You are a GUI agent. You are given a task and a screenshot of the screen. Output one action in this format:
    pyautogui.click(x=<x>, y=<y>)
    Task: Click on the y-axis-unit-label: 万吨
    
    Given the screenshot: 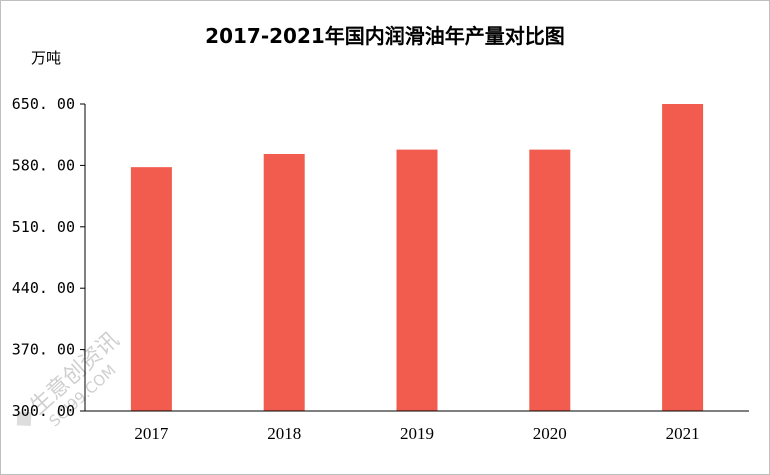 What is the action you would take?
    pyautogui.click(x=46, y=58)
    